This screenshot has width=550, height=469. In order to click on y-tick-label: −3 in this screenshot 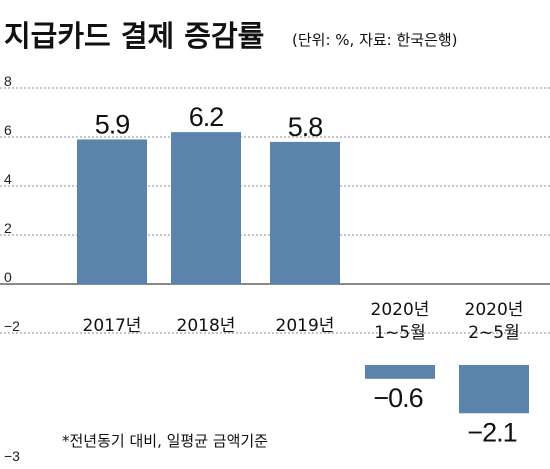, I will do `click(12, 456)`.